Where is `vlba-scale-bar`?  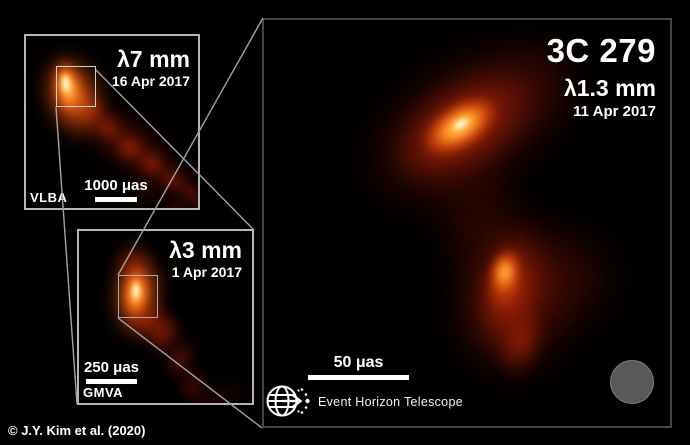 vlba-scale-bar is located at coordinates (116, 199).